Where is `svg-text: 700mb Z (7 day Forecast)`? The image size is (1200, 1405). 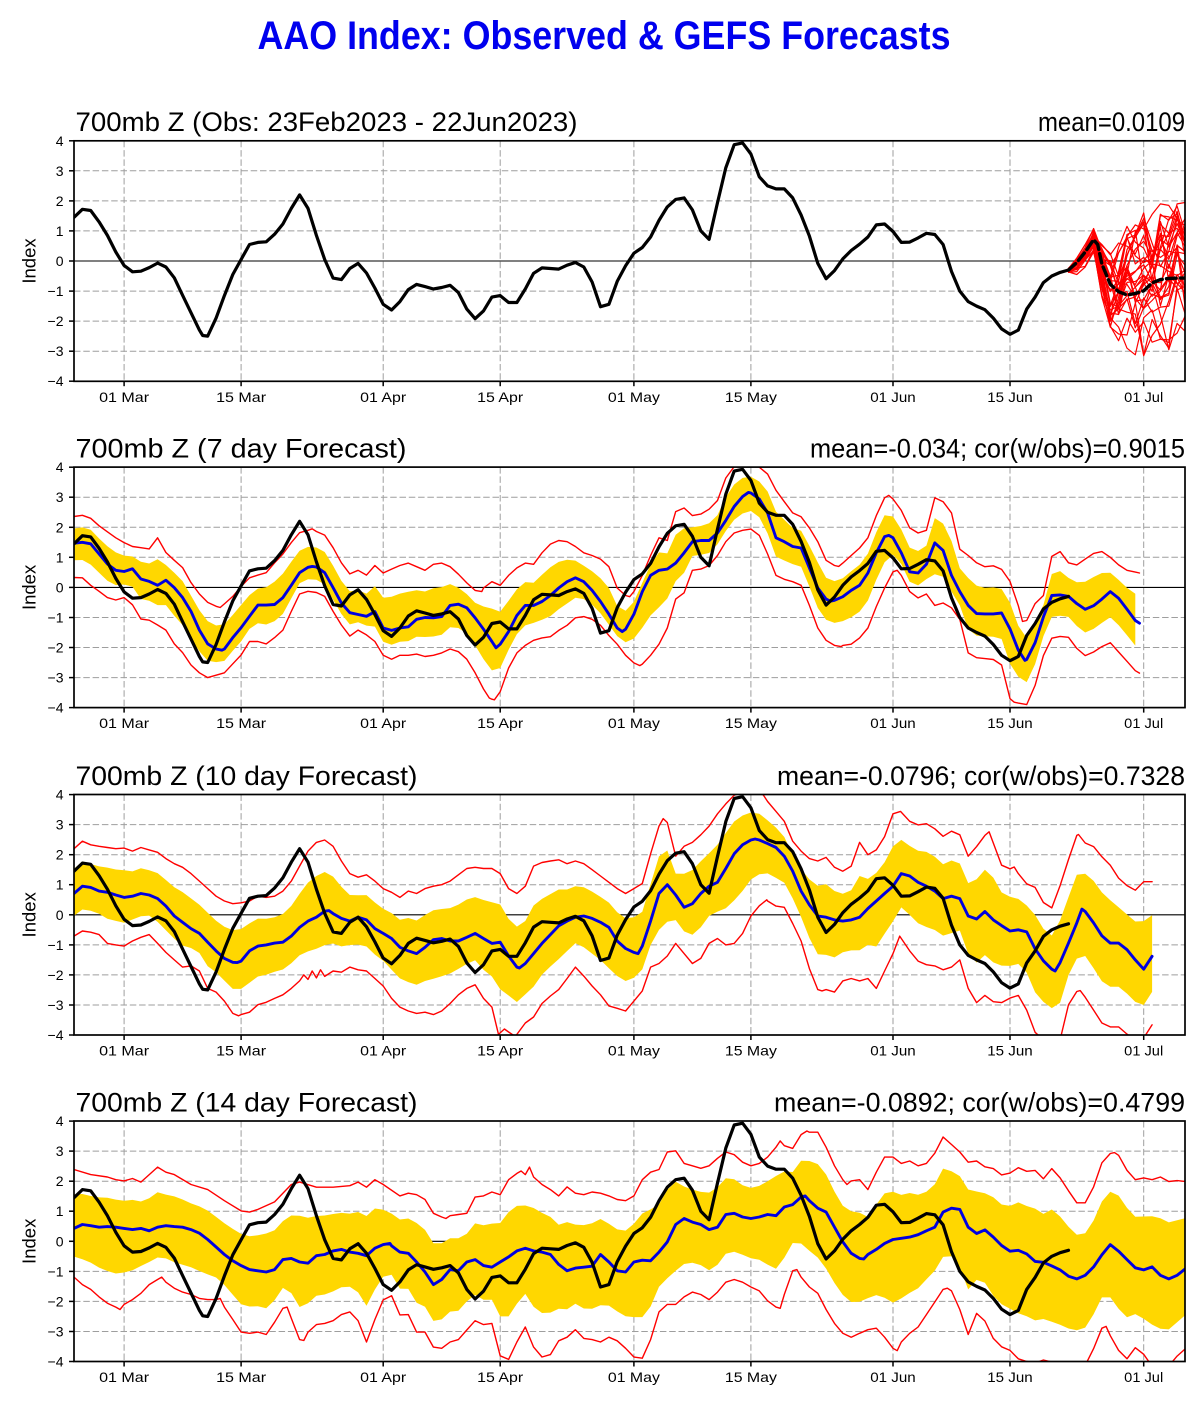
svg-text: 700mb Z (7 day Forecast) is located at coordinates (241, 449).